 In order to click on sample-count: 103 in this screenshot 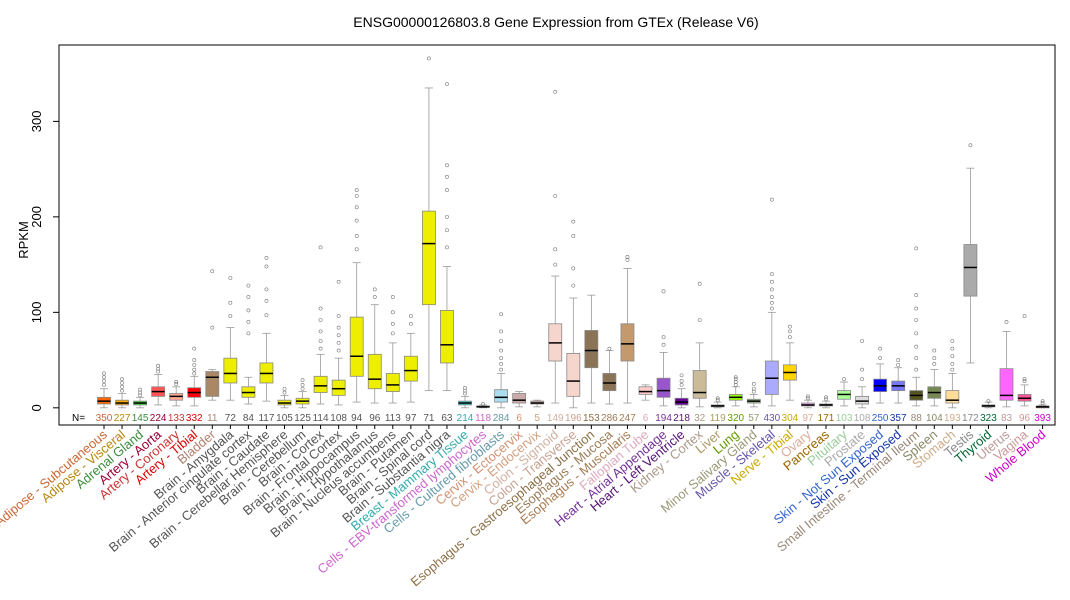, I will do `click(844, 418)`.